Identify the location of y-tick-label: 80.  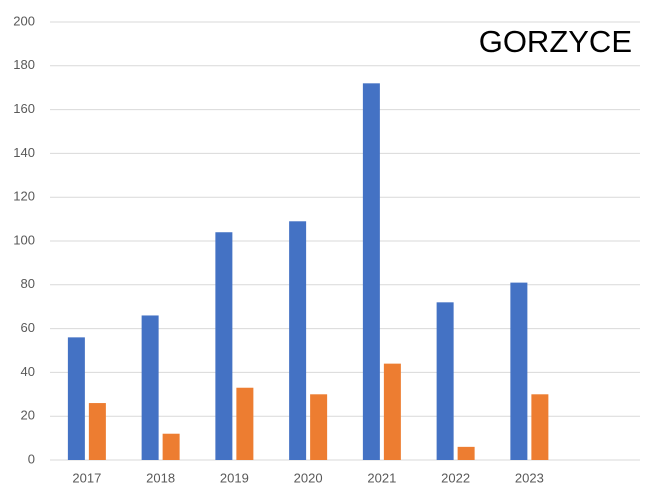
(28, 283).